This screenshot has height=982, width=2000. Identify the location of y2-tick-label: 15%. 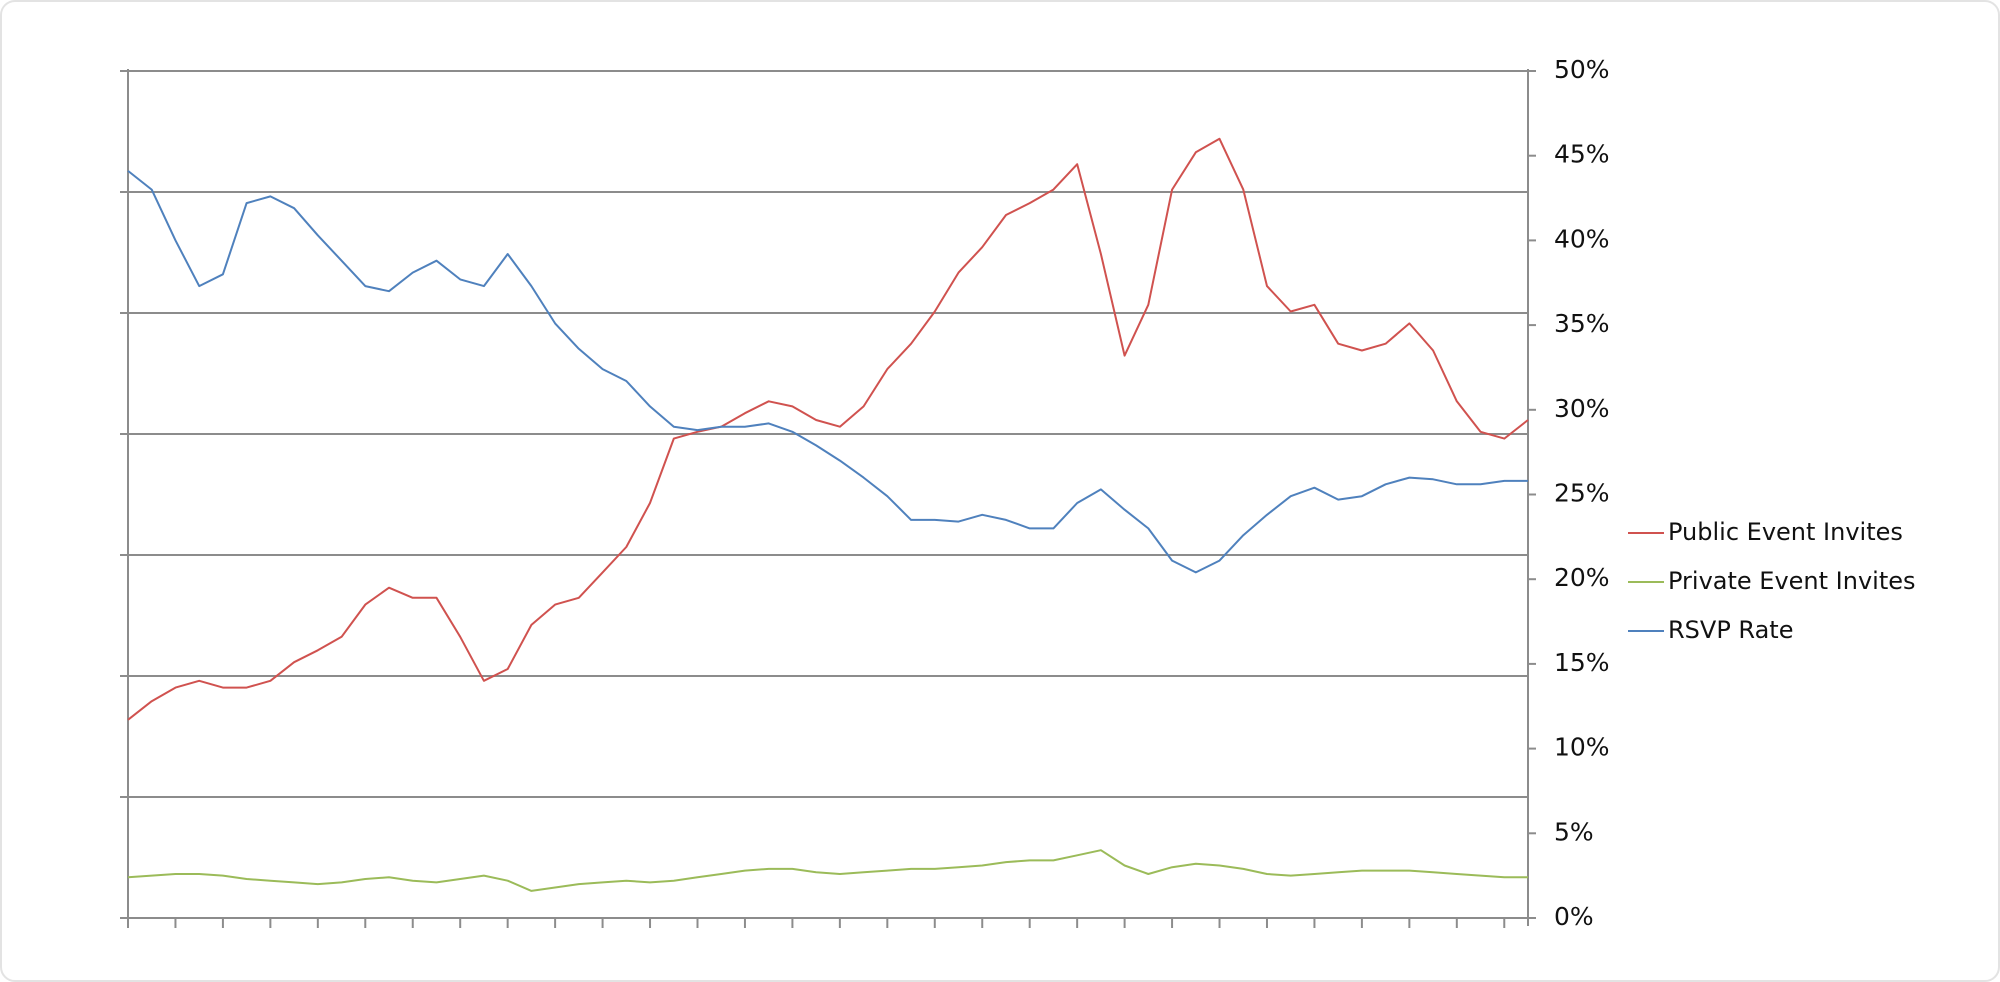
(1582, 662).